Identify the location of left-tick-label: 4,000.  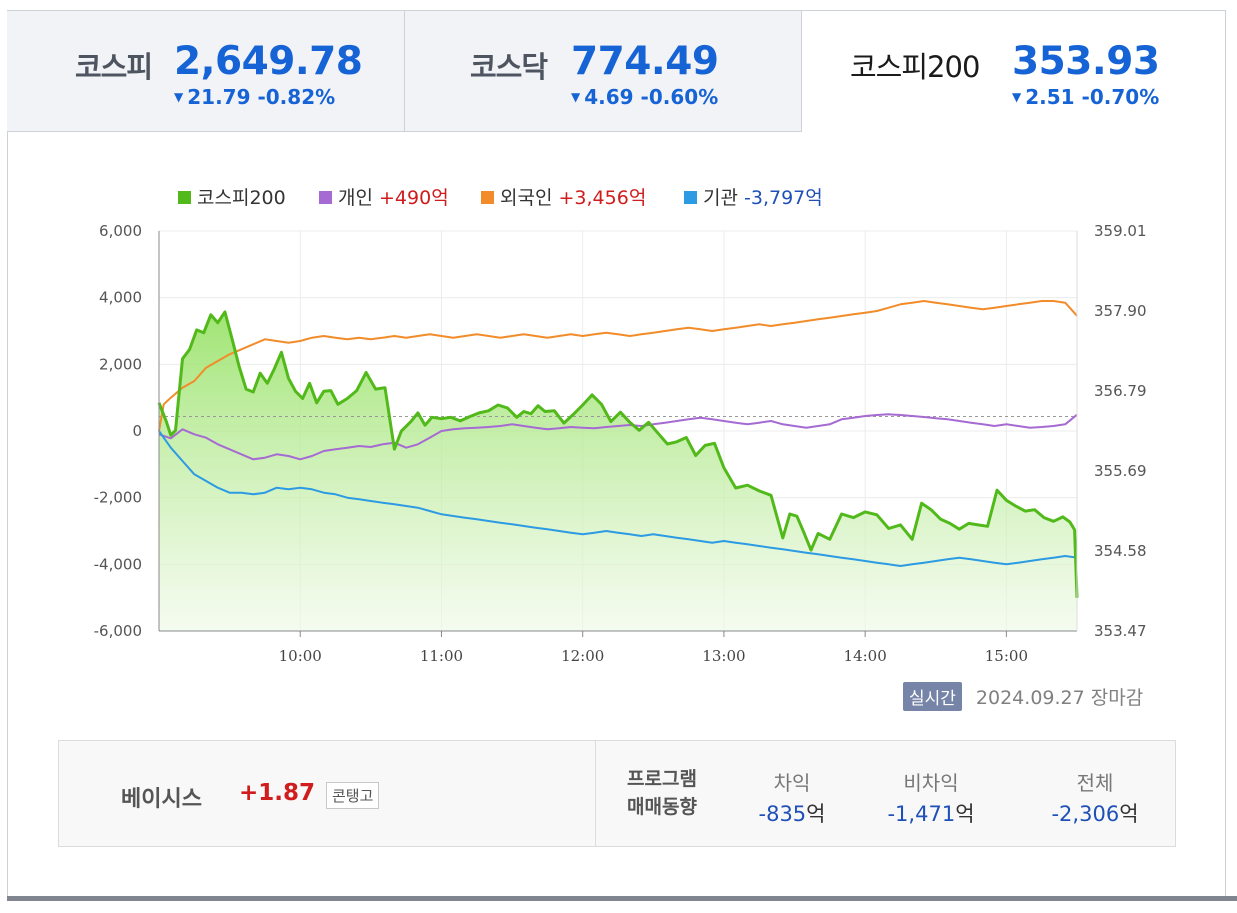
(120, 298).